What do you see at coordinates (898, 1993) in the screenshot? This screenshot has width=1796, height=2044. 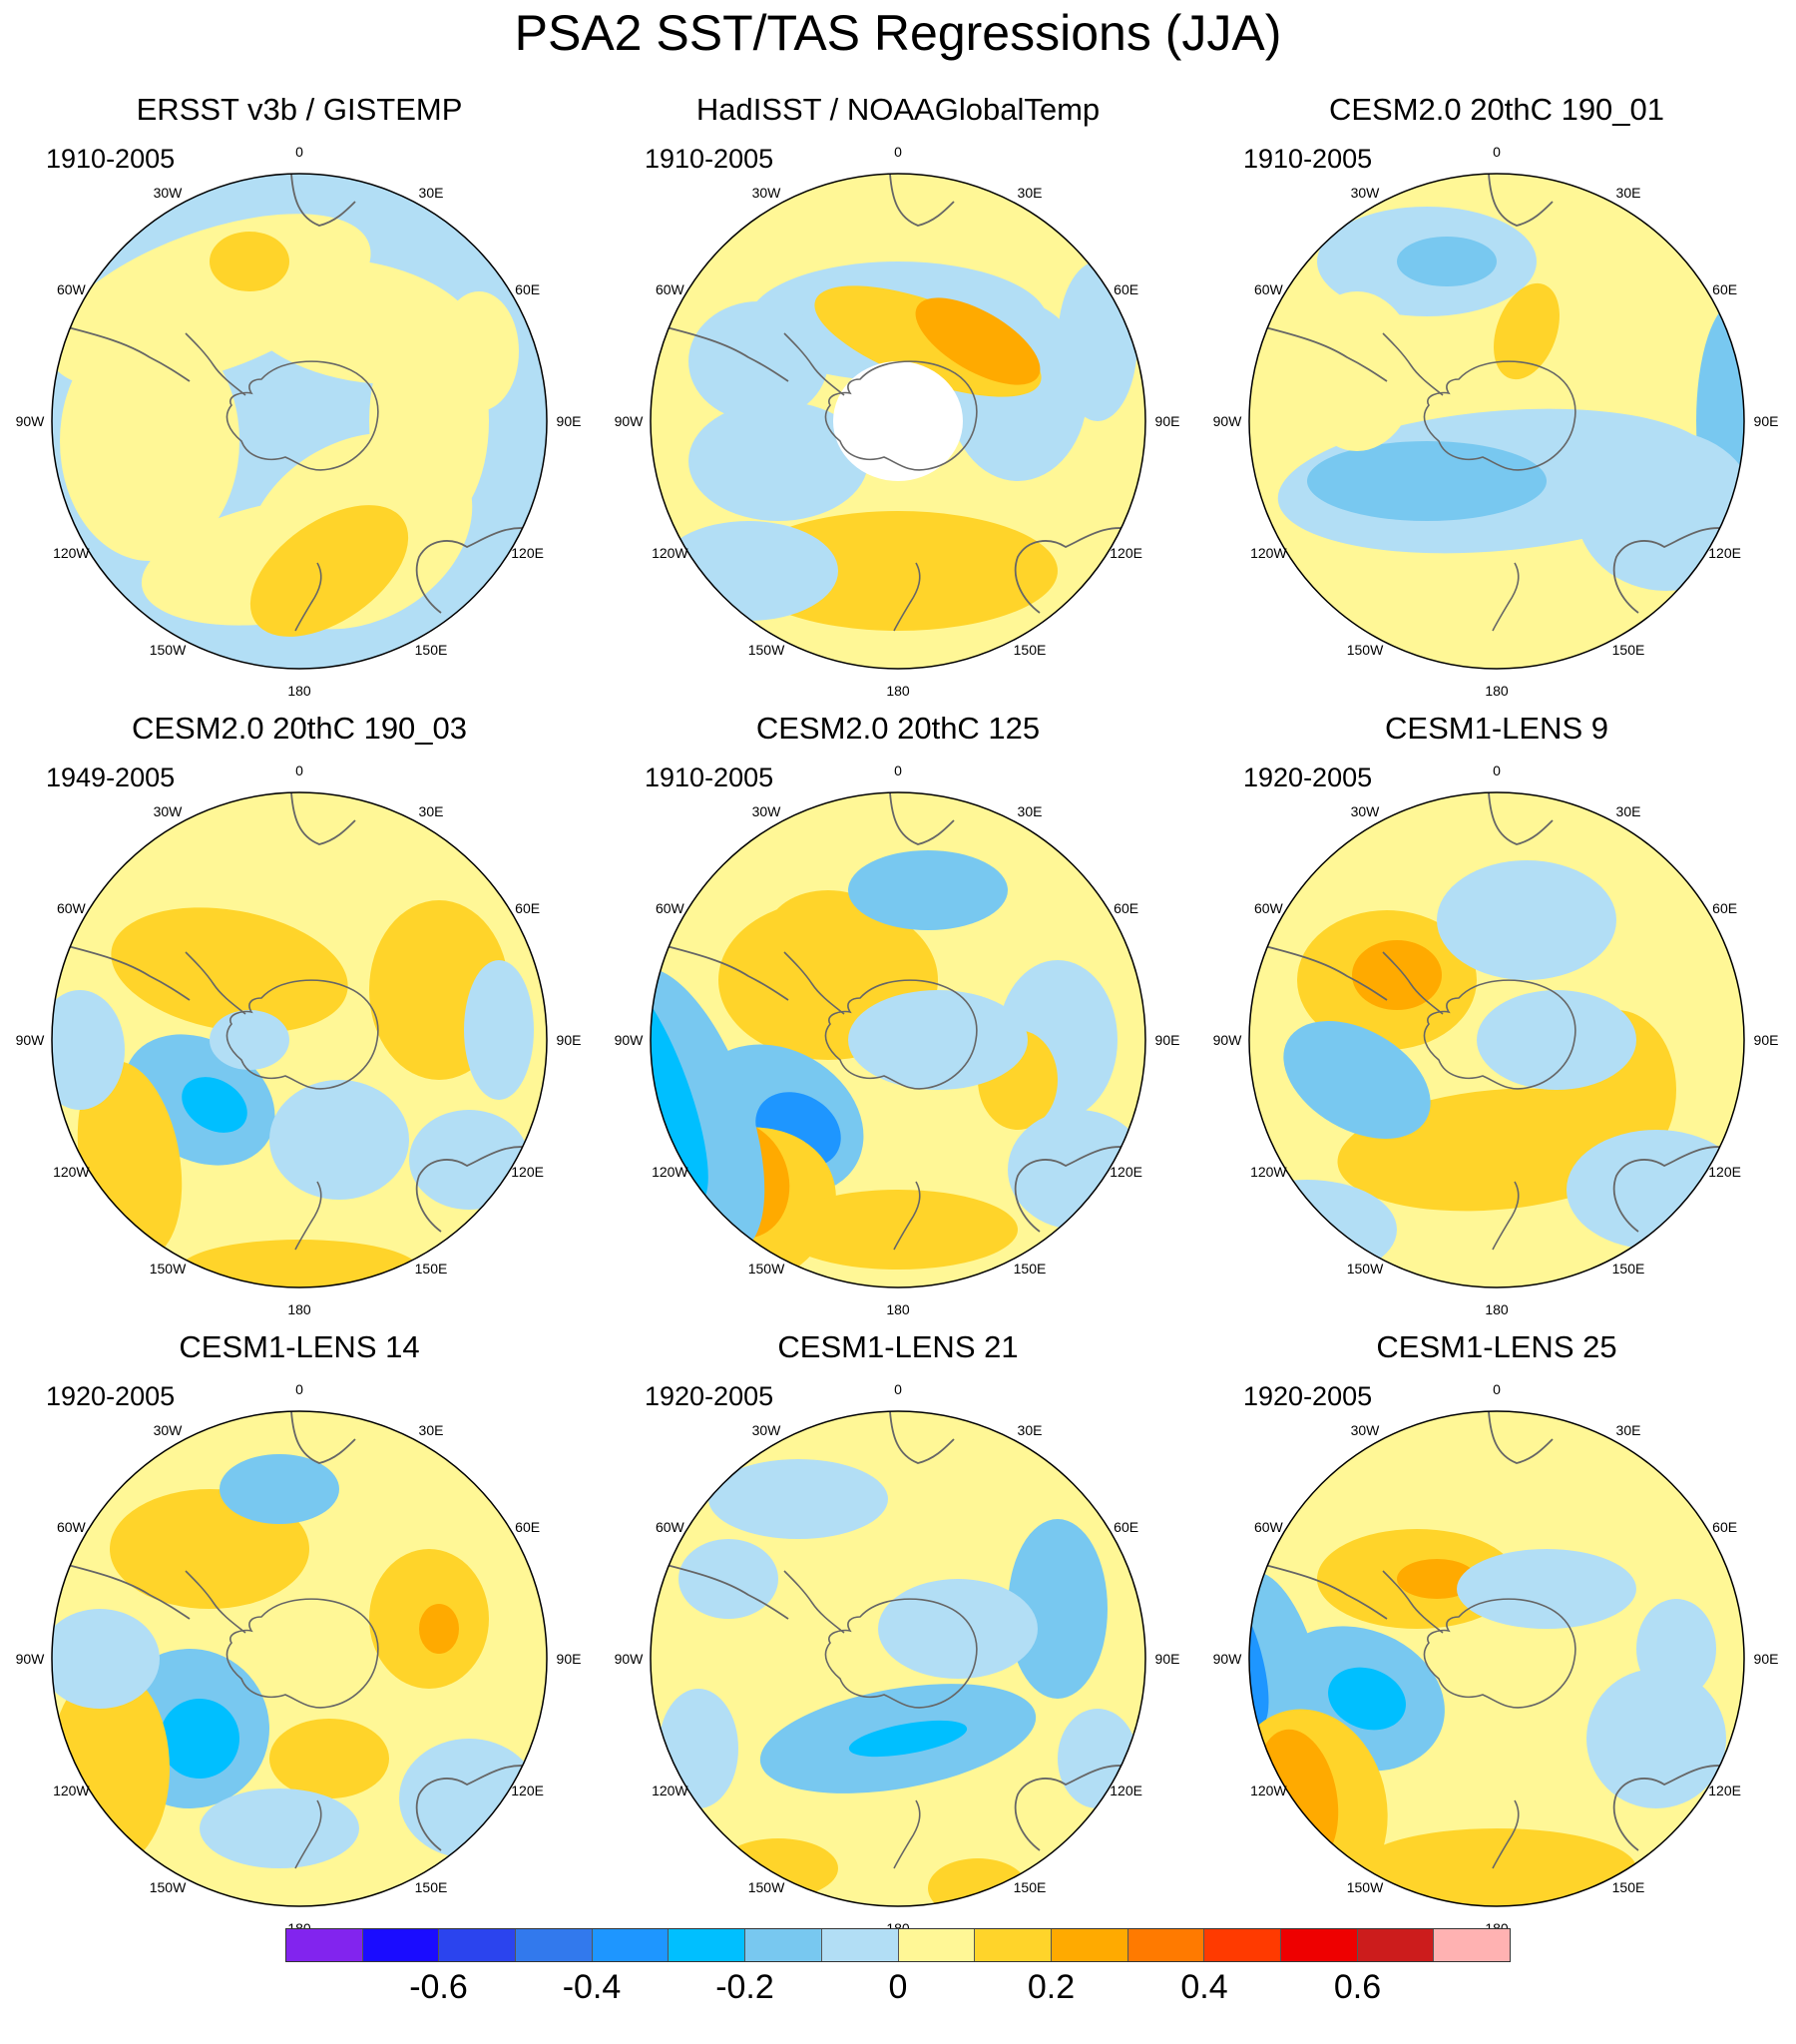 I see `colorbar-labels: -0.6 -0.4 -0.2 0 0.2 0.4 0.6` at bounding box center [898, 1993].